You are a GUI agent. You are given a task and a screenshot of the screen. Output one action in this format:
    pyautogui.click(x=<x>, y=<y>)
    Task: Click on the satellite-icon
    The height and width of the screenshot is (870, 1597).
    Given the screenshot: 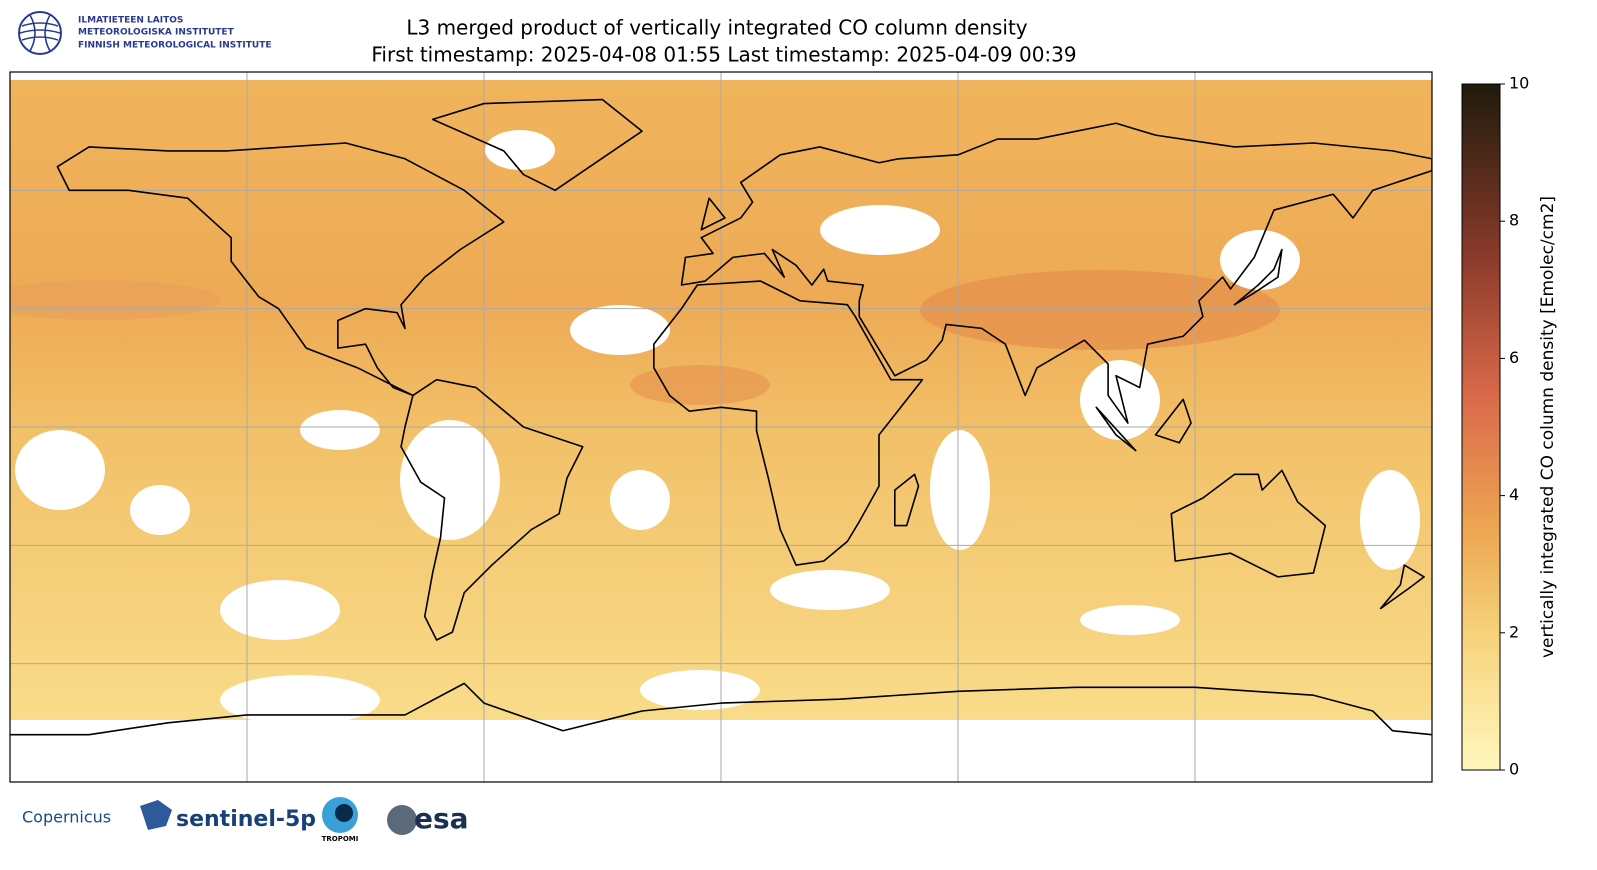 What is the action you would take?
    pyautogui.click(x=156, y=815)
    